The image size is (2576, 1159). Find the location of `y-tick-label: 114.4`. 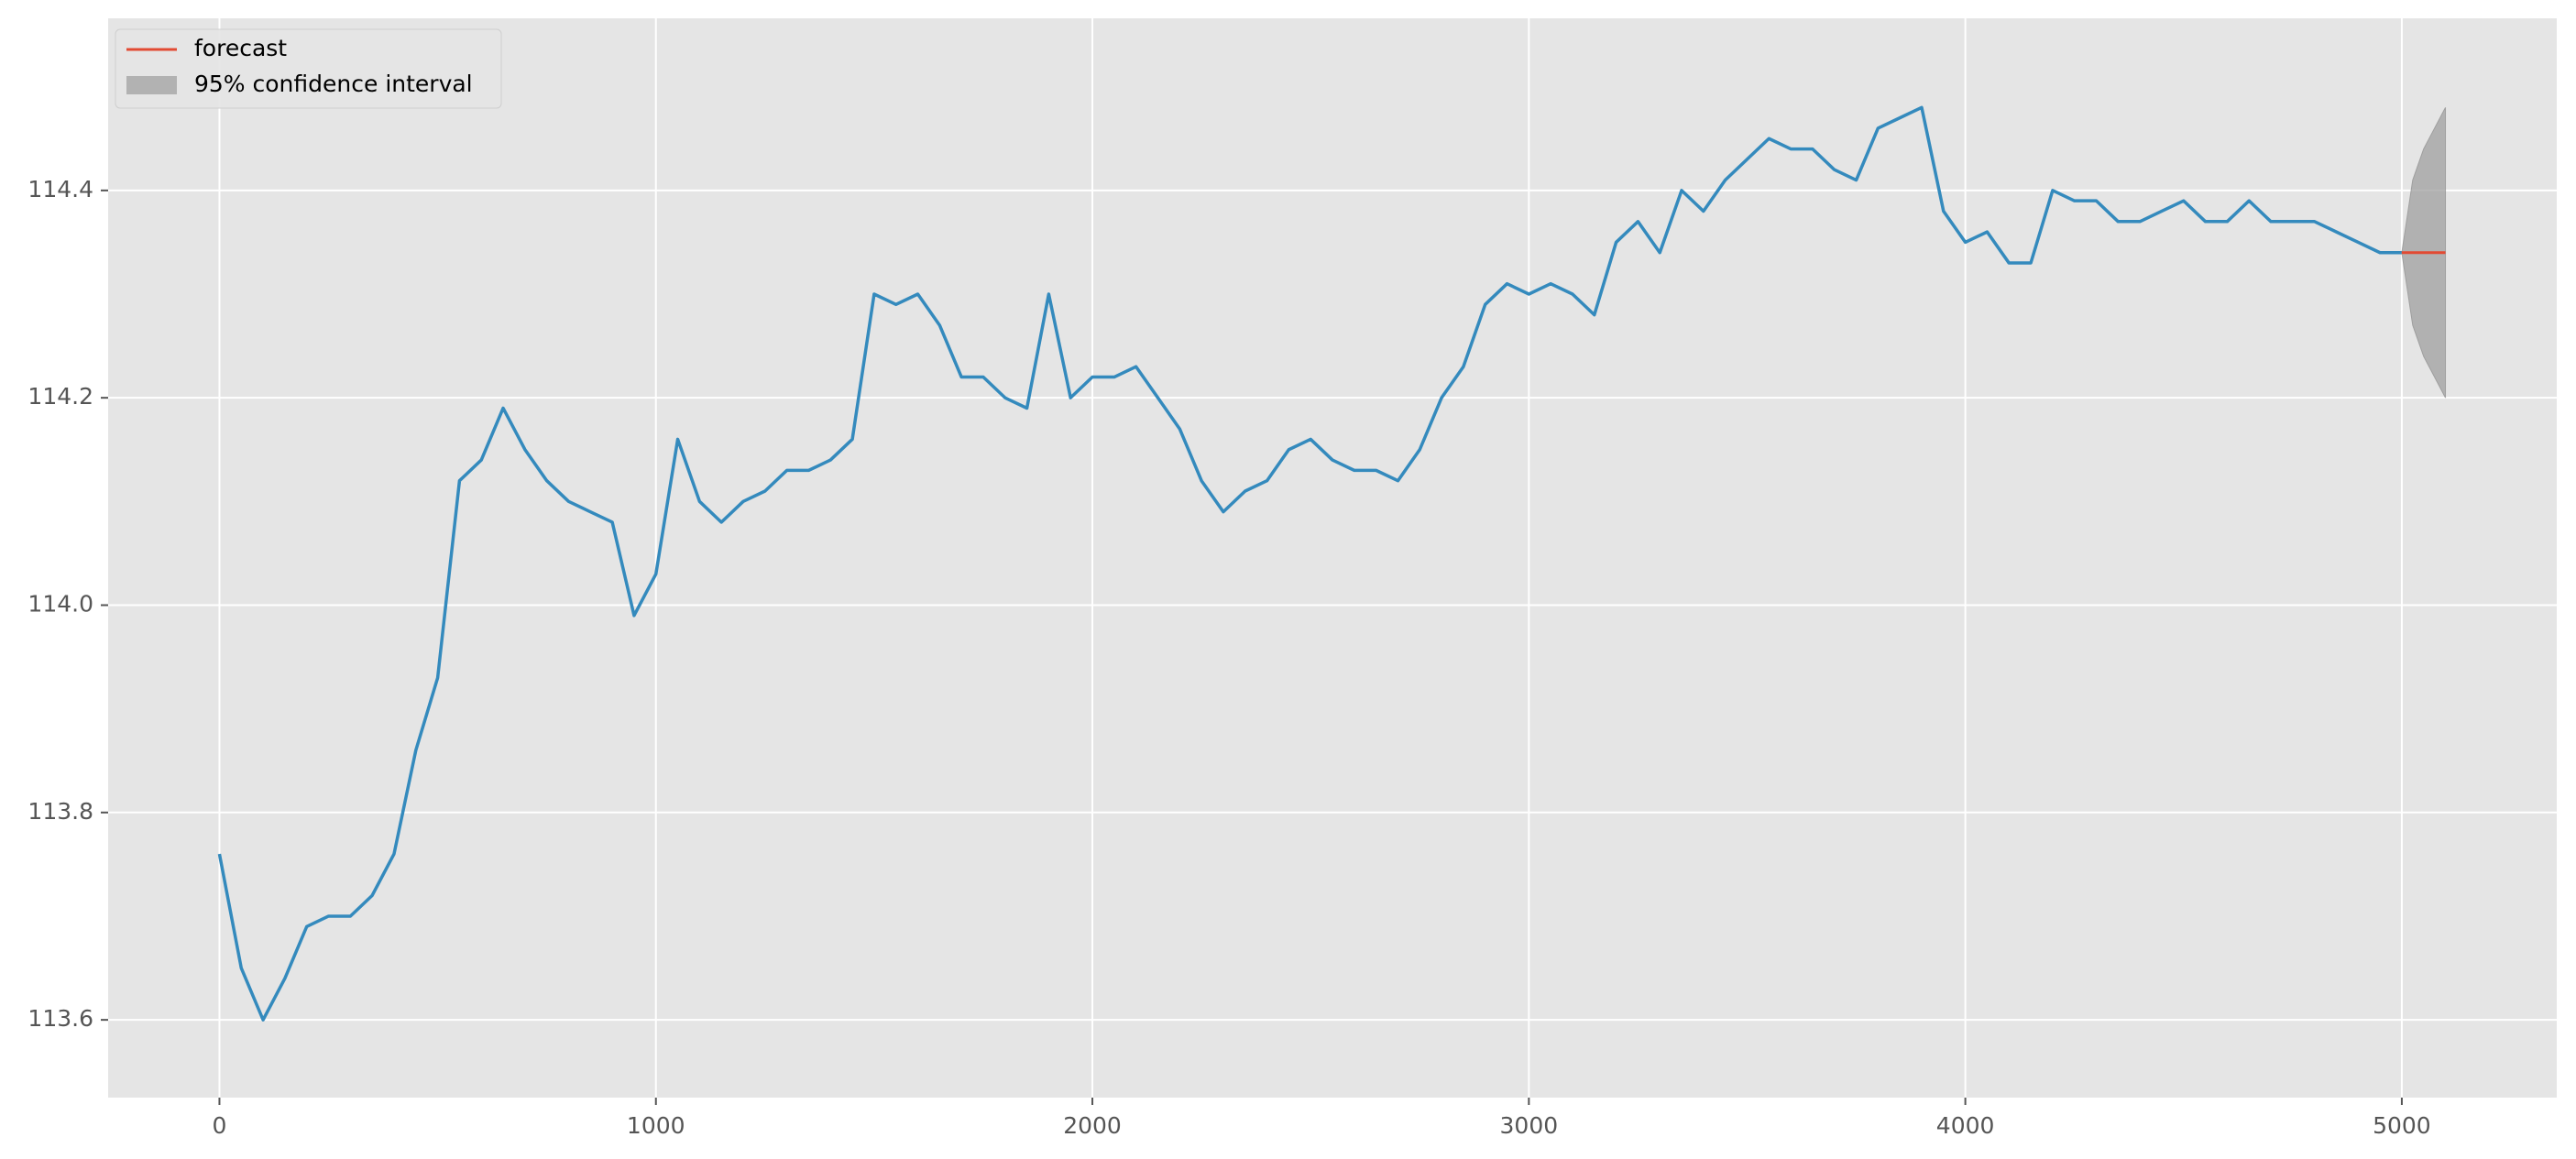

y-tick-label: 114.4 is located at coordinates (60, 189).